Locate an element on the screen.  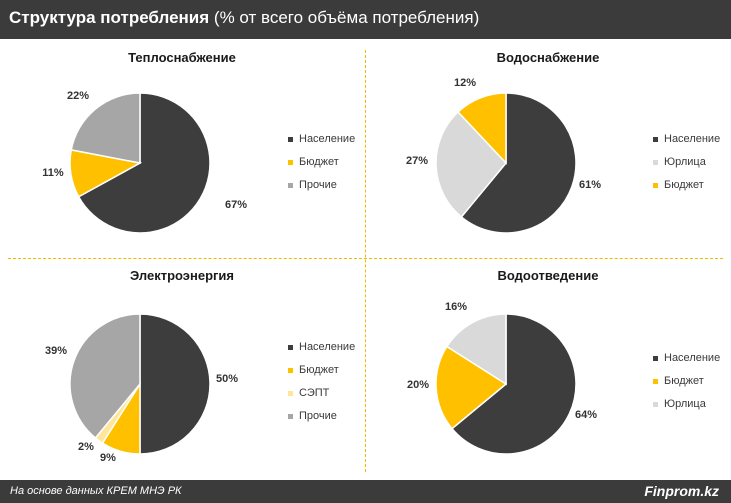
data-label-electricity-2: 9% is located at coordinates (108, 458).